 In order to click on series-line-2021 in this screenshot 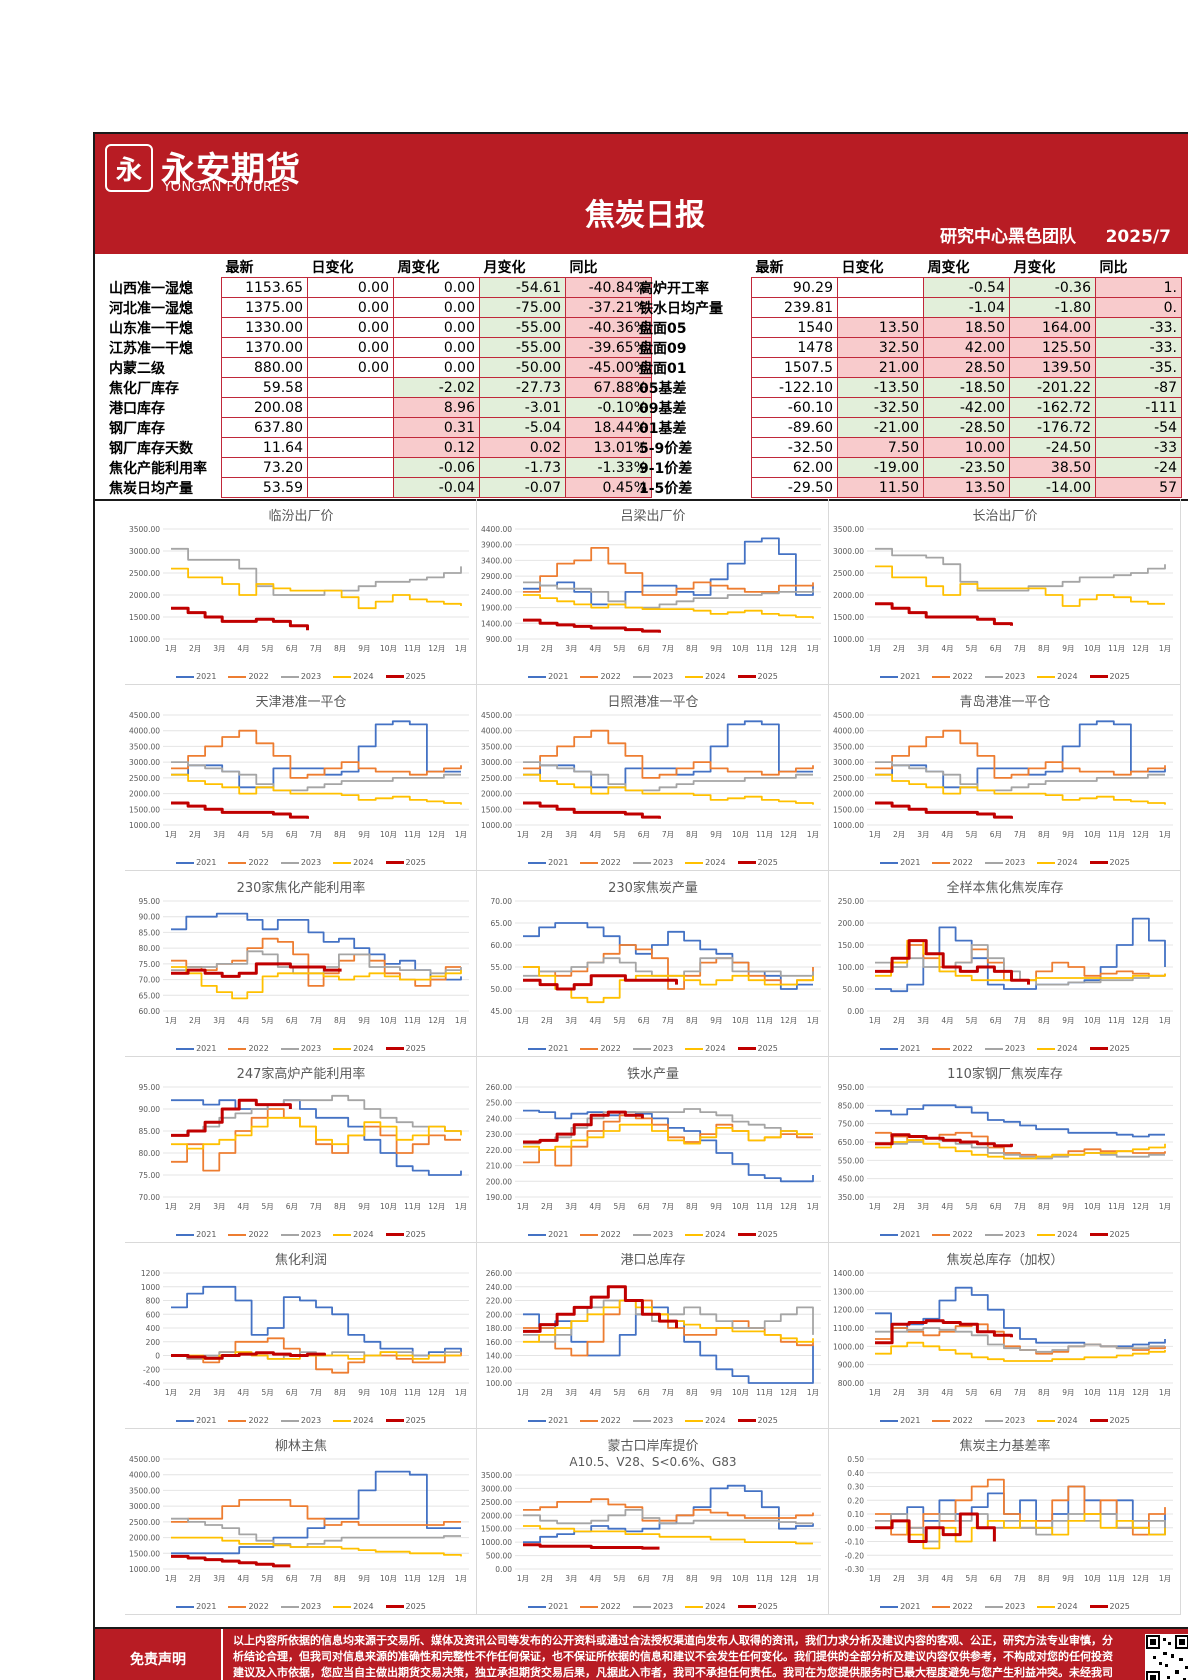, I will do `click(668, 1513)`.